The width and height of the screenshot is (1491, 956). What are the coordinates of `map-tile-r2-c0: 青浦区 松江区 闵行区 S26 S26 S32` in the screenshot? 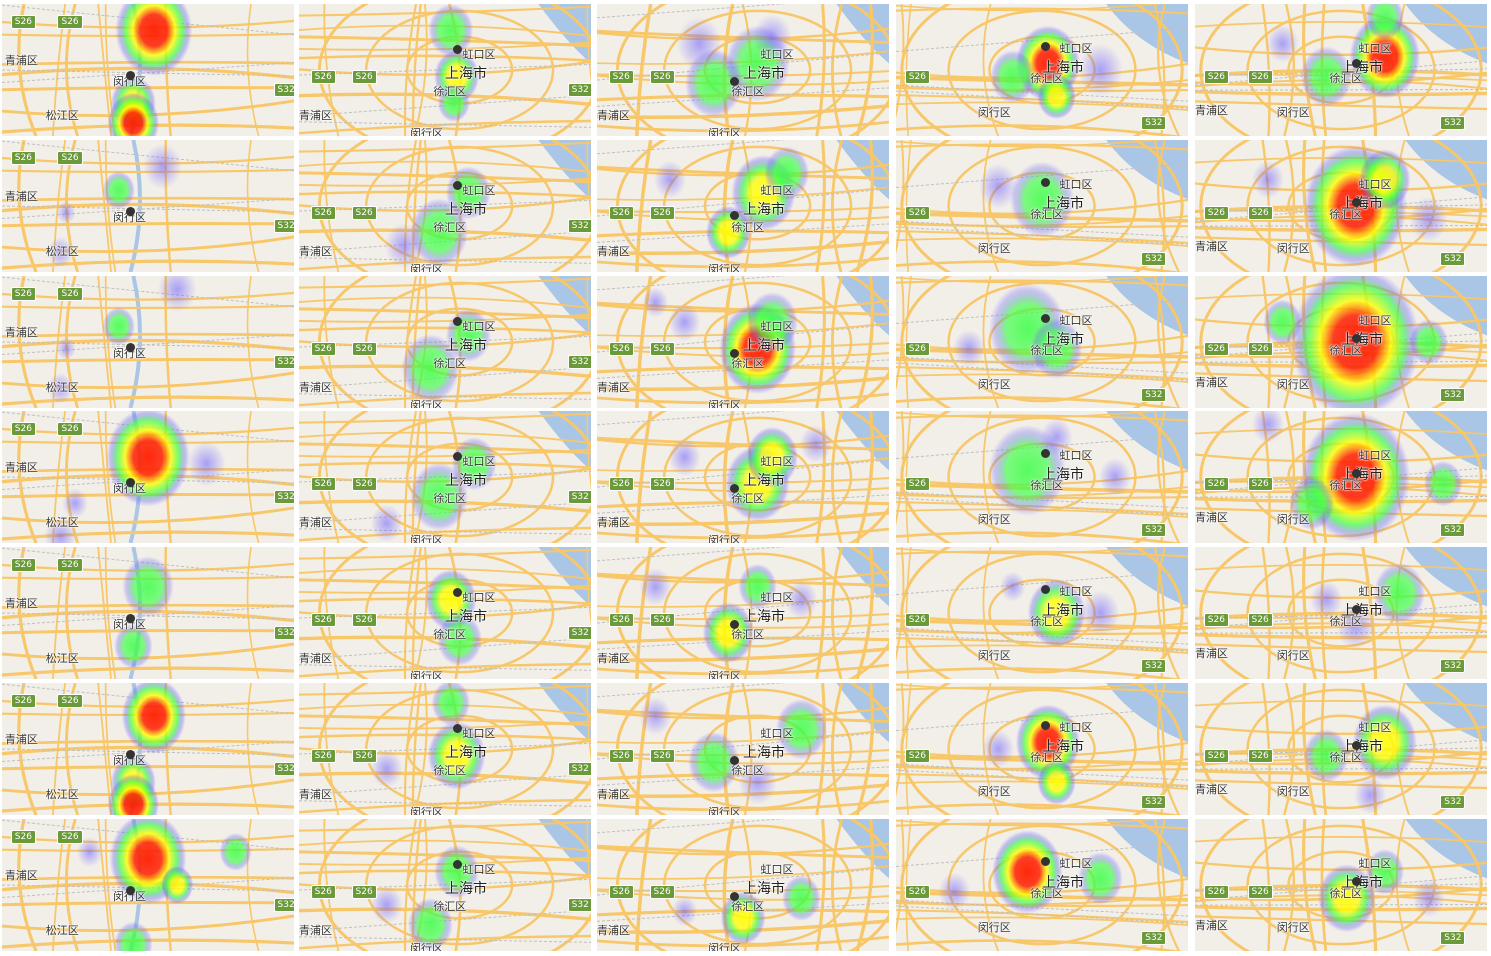 It's located at (148, 342).